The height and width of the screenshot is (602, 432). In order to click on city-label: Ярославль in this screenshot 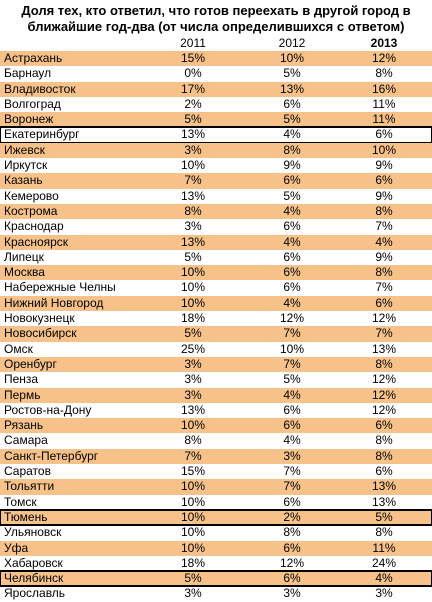, I will do `click(35, 593)`.